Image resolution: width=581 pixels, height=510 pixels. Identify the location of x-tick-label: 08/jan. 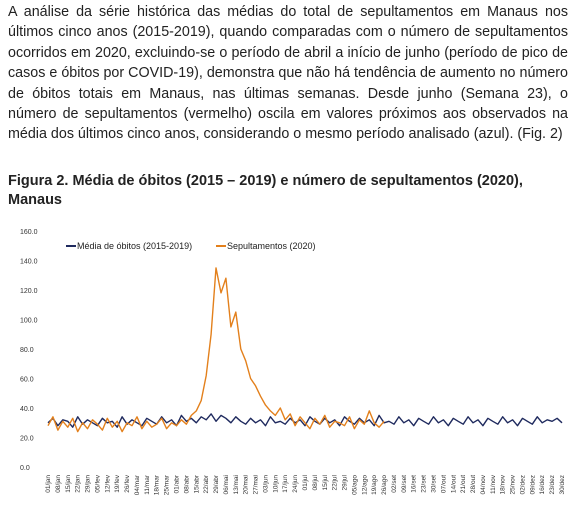
(58, 484).